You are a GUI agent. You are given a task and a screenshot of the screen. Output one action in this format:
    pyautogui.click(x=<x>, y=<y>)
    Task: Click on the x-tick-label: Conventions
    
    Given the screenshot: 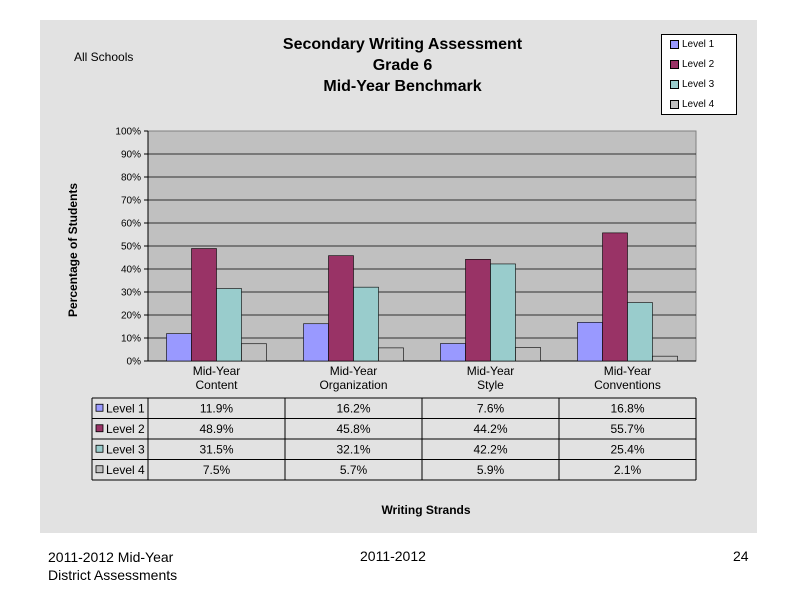 What is the action you would take?
    pyautogui.click(x=627, y=385)
    